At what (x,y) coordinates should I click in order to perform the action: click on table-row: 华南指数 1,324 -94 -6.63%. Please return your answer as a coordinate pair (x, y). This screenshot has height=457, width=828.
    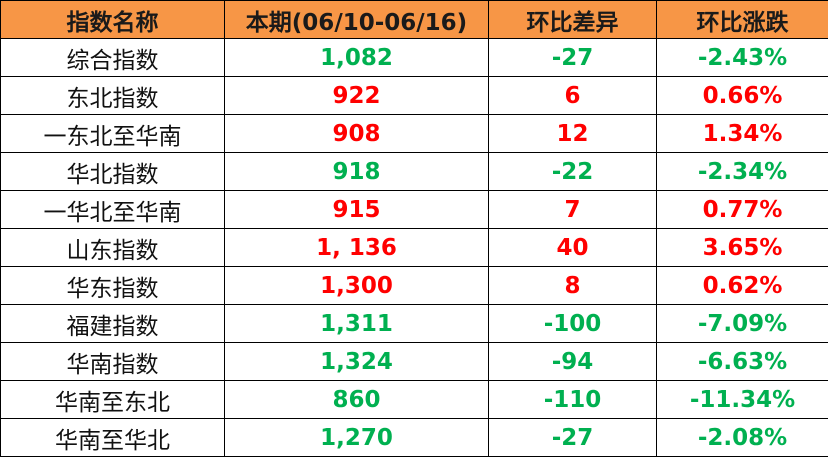
    Looking at the image, I should click on (414, 361).